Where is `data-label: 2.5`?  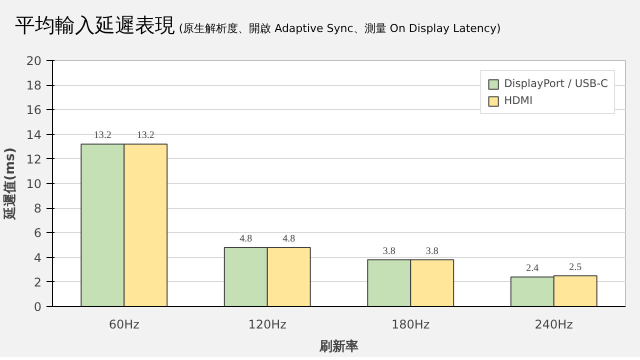
data-label: 2.5 is located at coordinates (575, 267).